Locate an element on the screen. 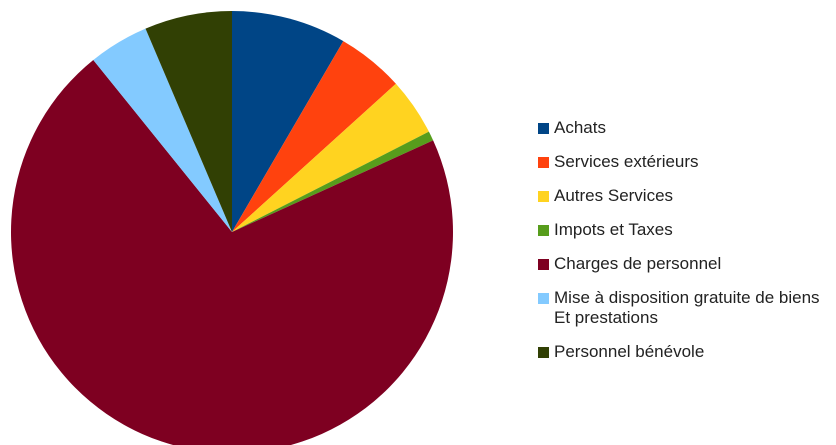 This screenshot has width=836, height=445. legend-label-6: Personnel bénévole is located at coordinates (629, 352).